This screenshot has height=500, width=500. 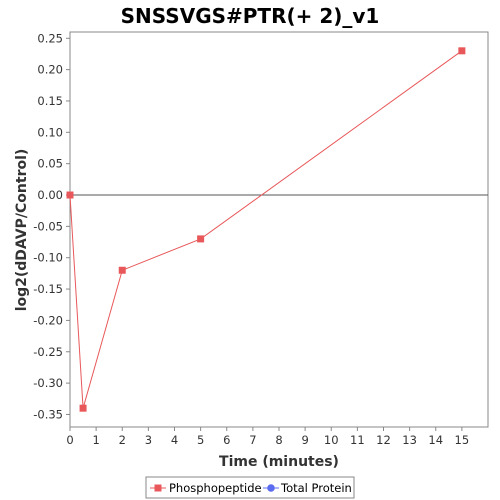 I want to click on y-tick-label: -0.15, so click(x=48, y=289).